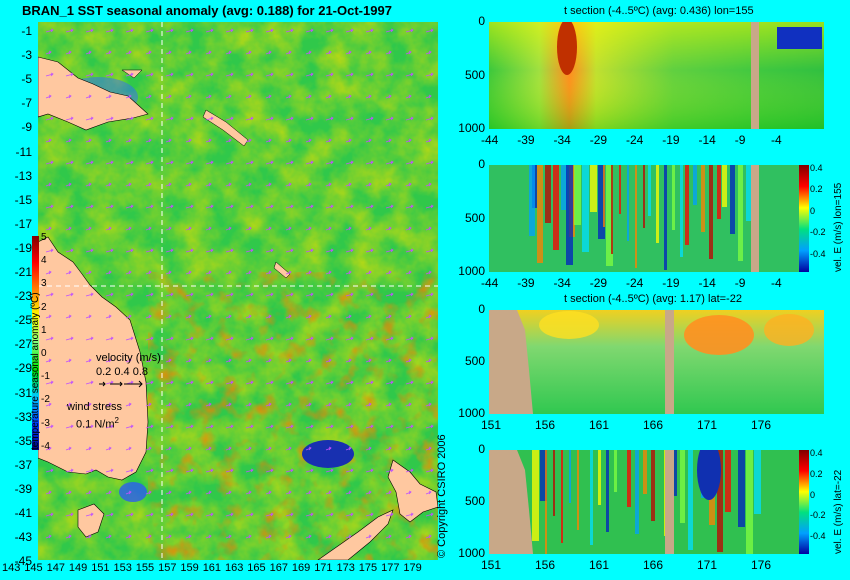 The width and height of the screenshot is (850, 580). Describe the element at coordinates (97, 423) in the screenshot. I see `wind-stress-value: 0.1 N/m2` at that location.